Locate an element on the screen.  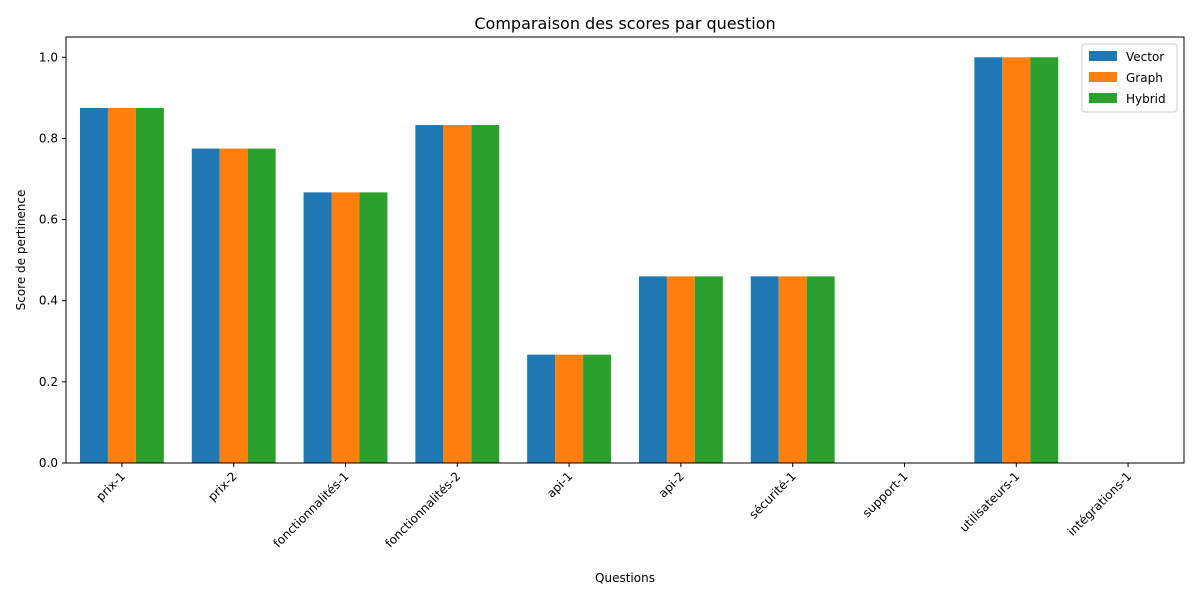
x-tick-label-2: fonctionnalités-1 is located at coordinates (311, 509).